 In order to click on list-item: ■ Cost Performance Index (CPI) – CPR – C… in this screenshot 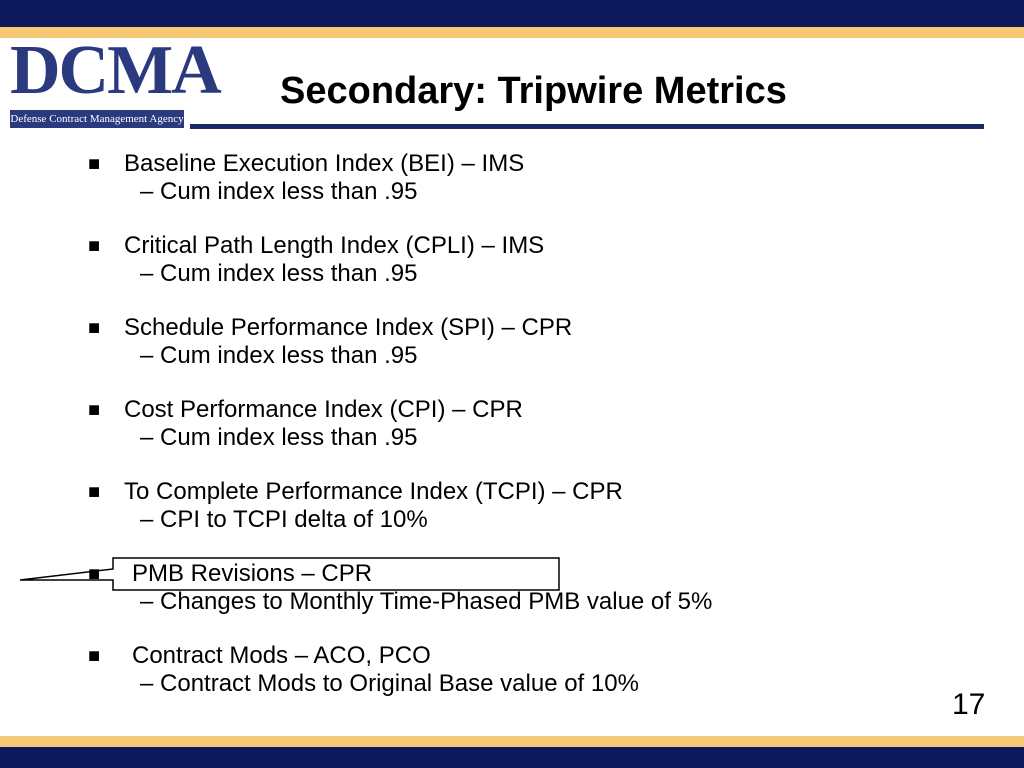, I will do `click(536, 437)`.